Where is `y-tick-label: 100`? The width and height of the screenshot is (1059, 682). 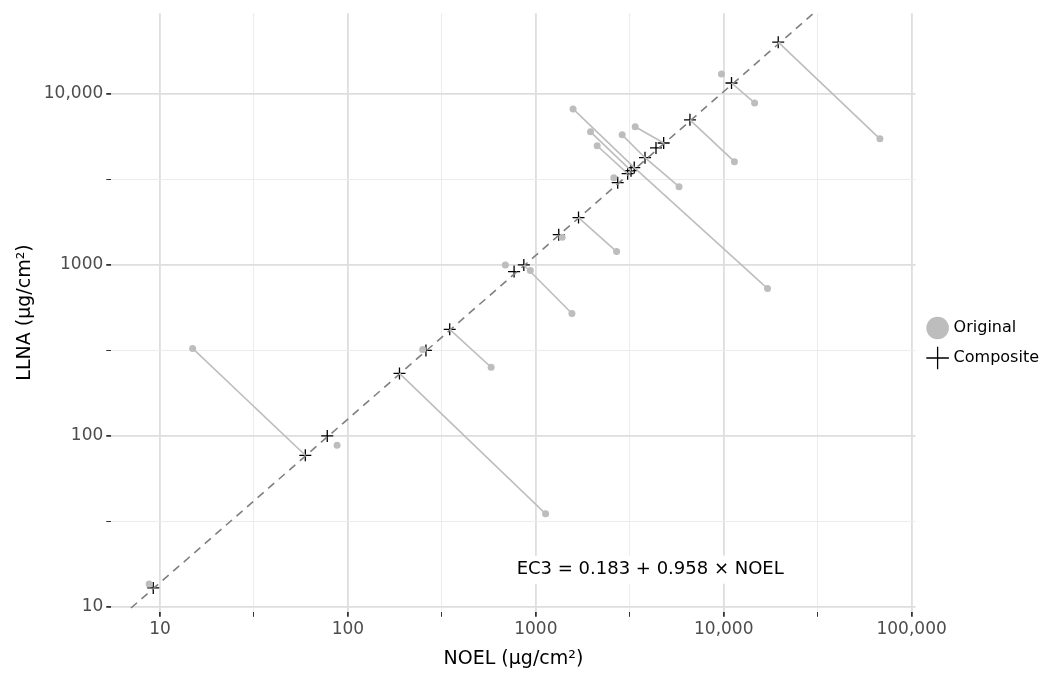 y-tick-label: 100 is located at coordinates (87, 434).